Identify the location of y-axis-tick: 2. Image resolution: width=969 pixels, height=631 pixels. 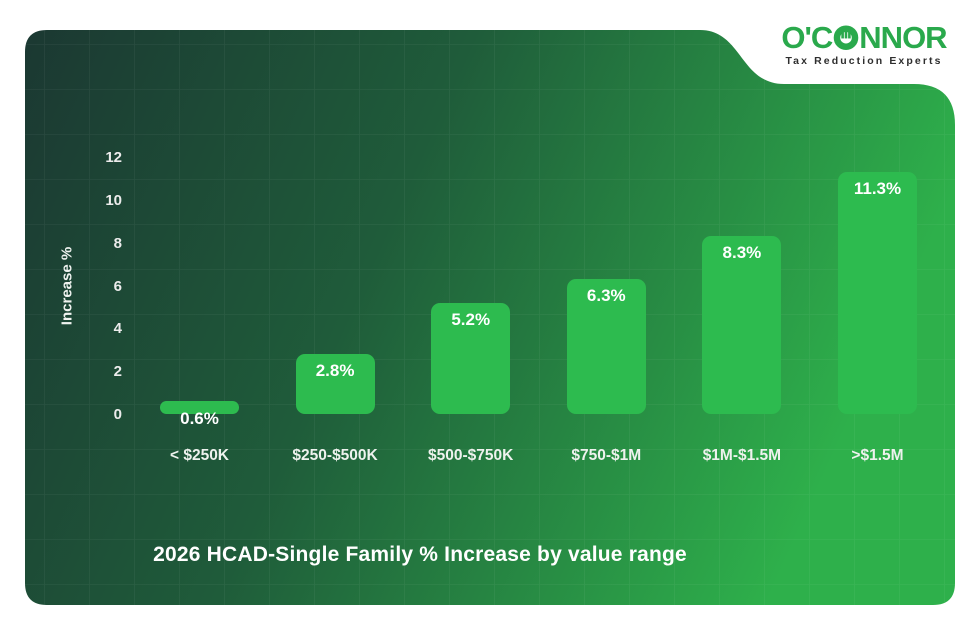
(117, 372).